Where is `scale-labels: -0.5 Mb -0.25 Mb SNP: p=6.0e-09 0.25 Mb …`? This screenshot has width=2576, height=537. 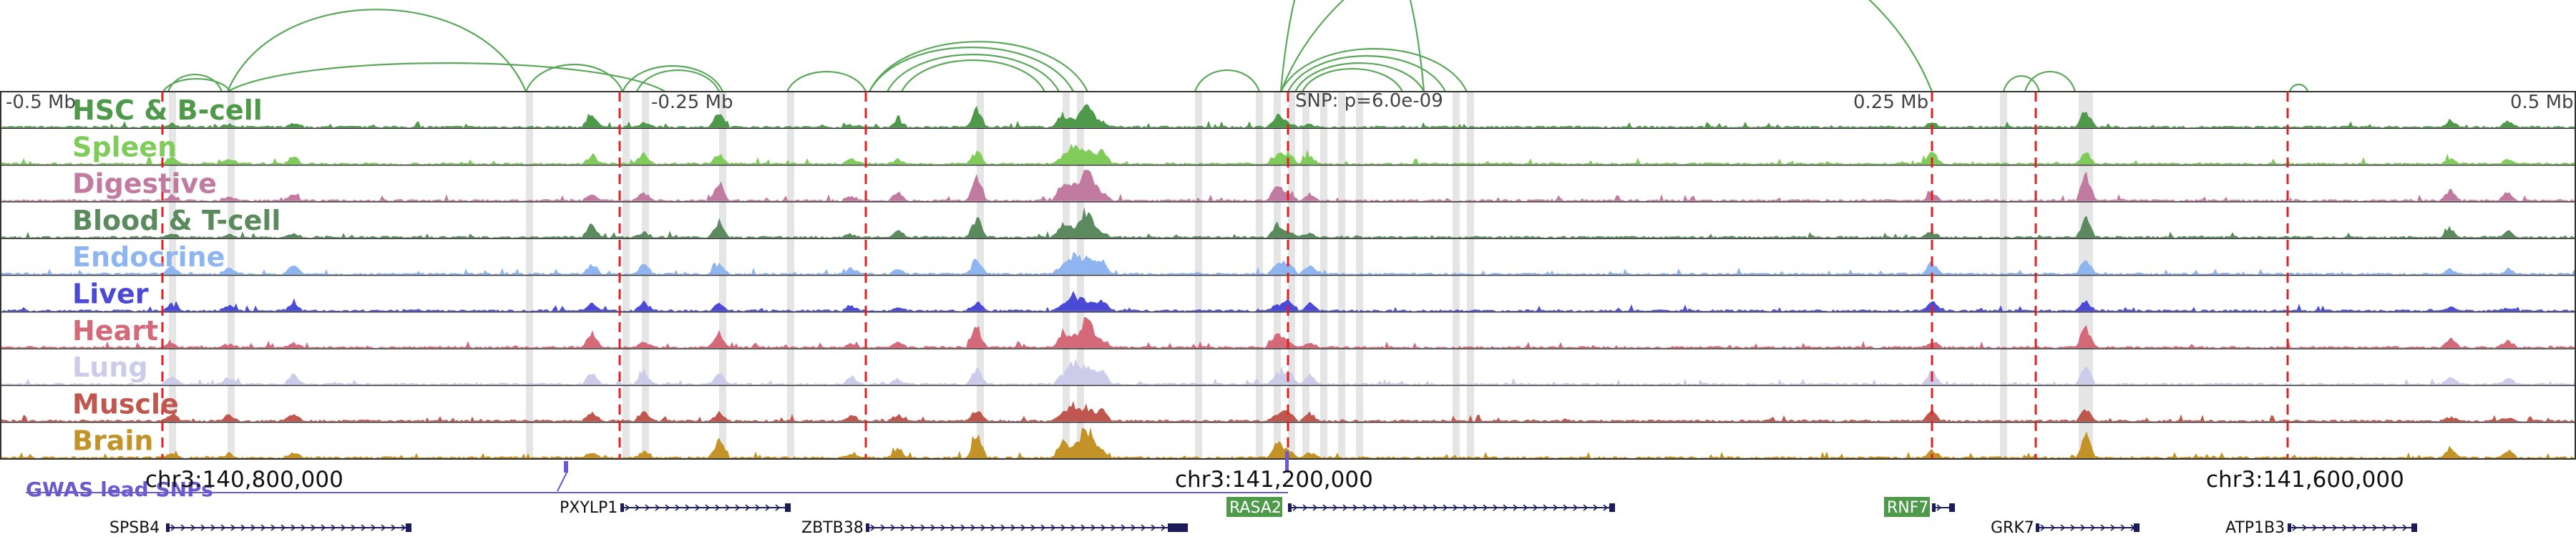
scale-labels: -0.5 Mb -0.25 Mb SNP: p=6.0e-09 0.25 Mb … is located at coordinates (1290, 101).